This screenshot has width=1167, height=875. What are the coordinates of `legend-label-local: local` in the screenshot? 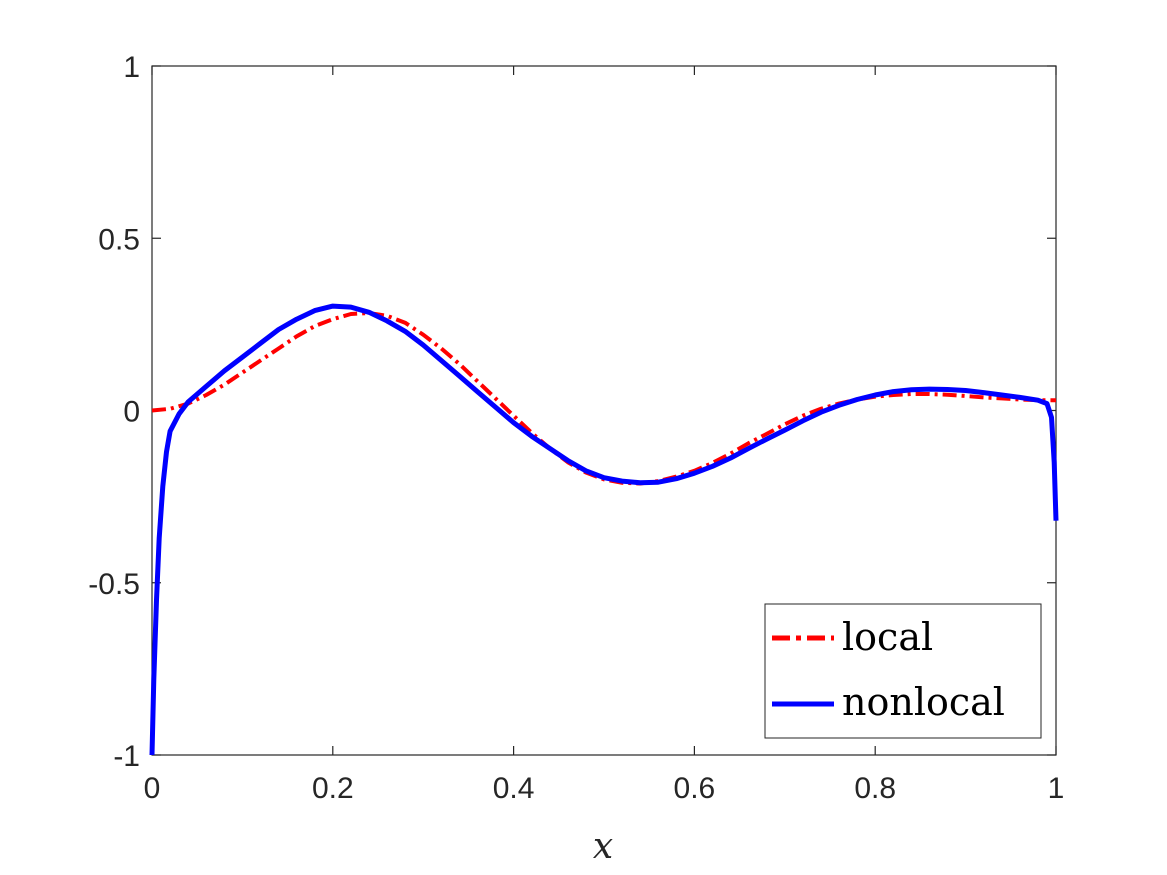 It's located at (887, 637).